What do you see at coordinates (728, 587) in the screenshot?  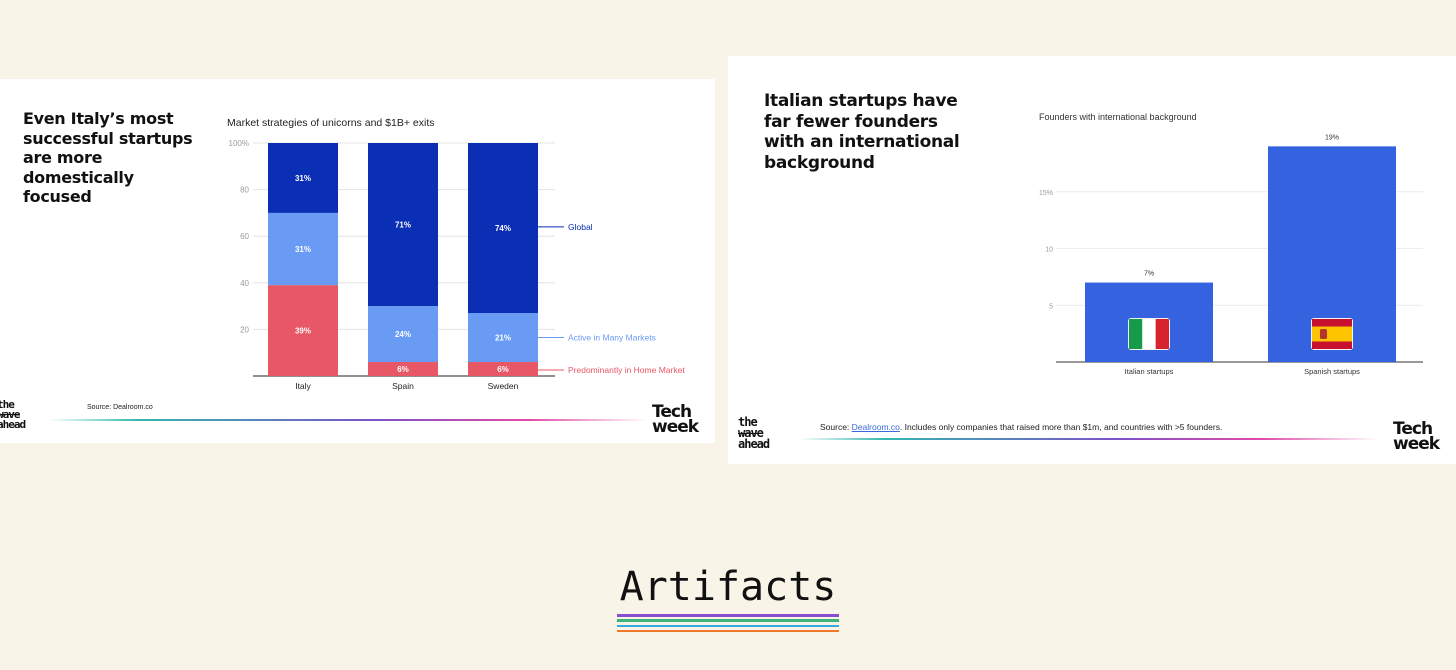 I see `artifacts-heading: Artifacts` at bounding box center [728, 587].